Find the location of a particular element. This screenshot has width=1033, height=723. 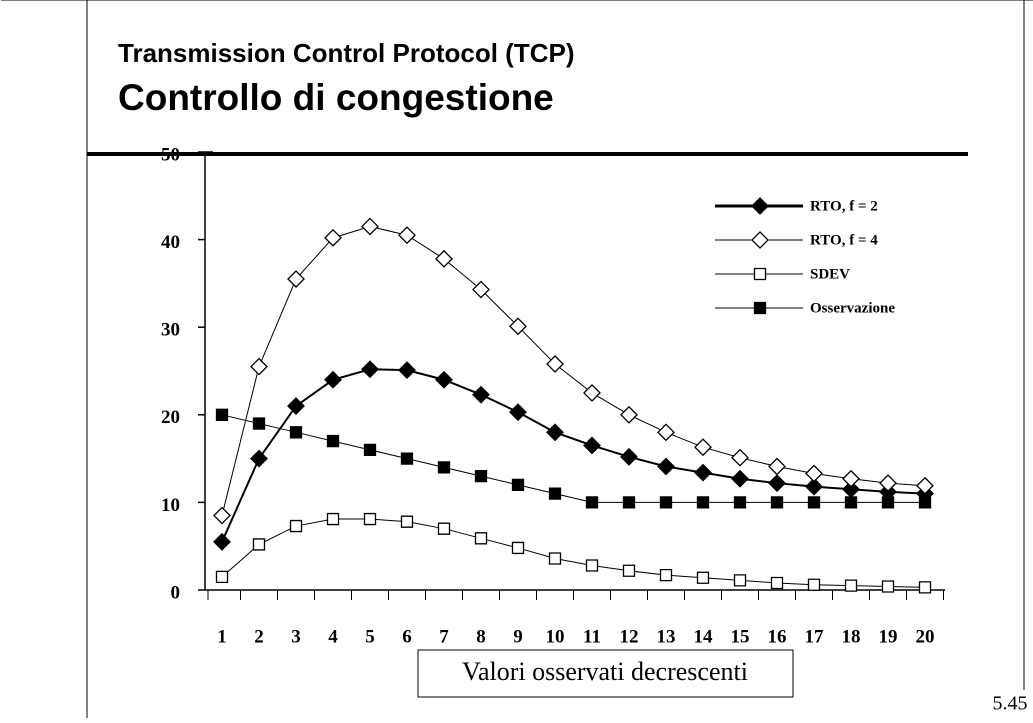

page-number: 5.45 is located at coordinates (1010, 704).